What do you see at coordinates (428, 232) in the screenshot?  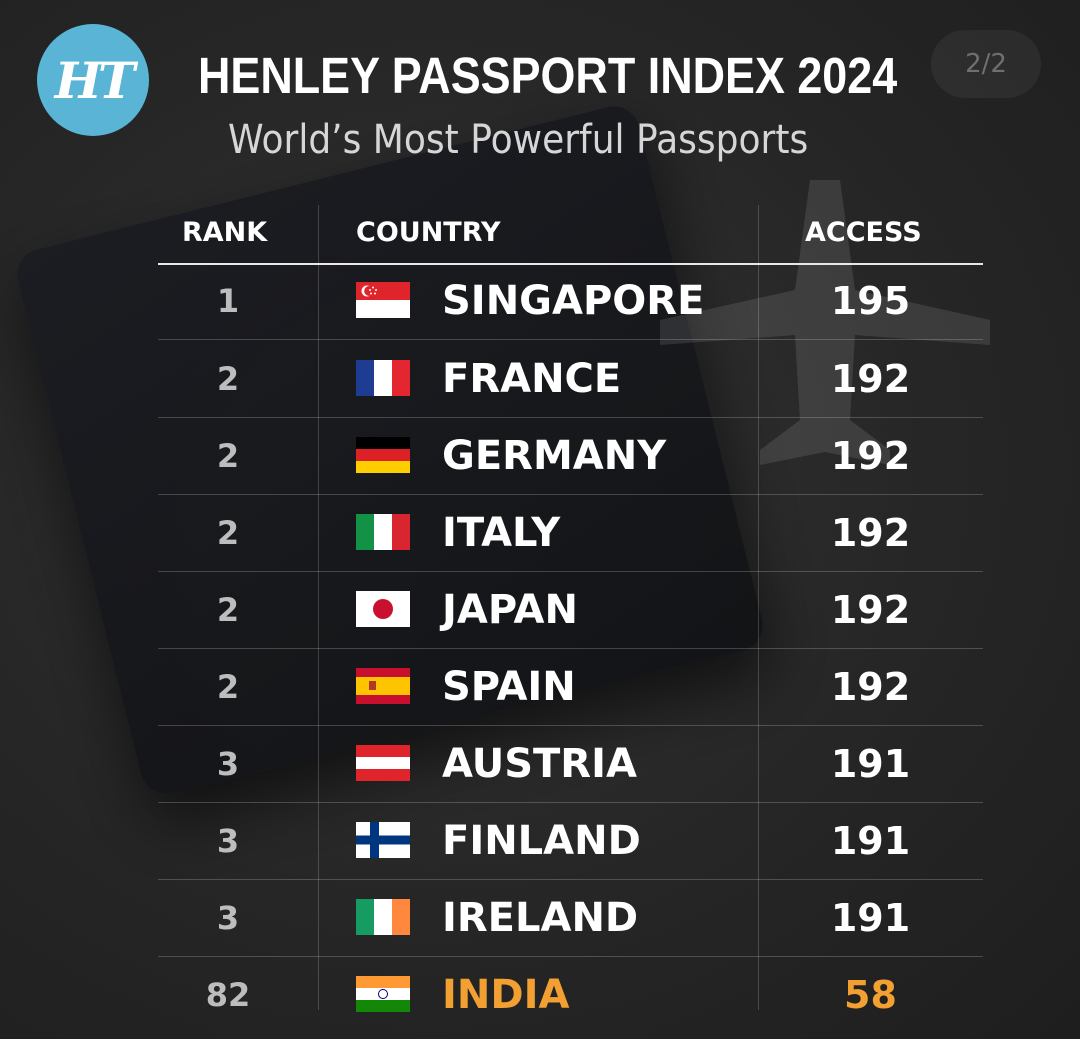 I see `country-column-header: COUNTRY` at bounding box center [428, 232].